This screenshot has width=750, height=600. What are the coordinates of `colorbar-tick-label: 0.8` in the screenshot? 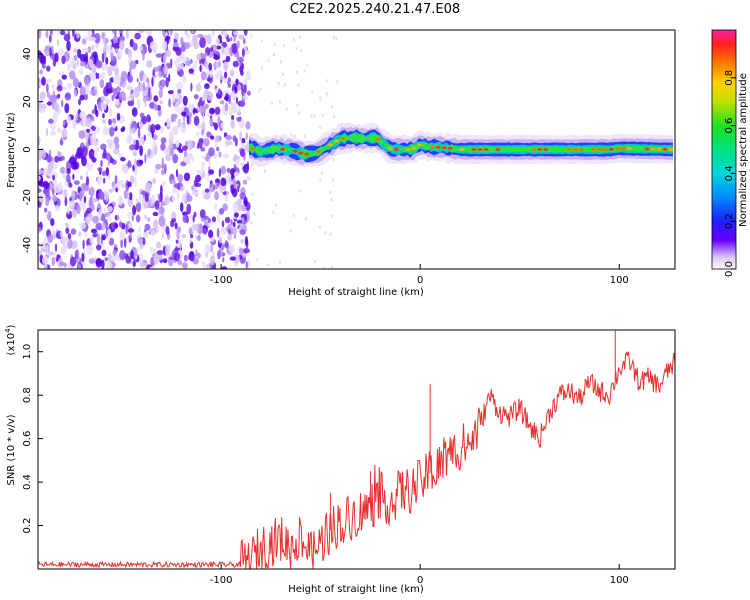 It's located at (729, 78).